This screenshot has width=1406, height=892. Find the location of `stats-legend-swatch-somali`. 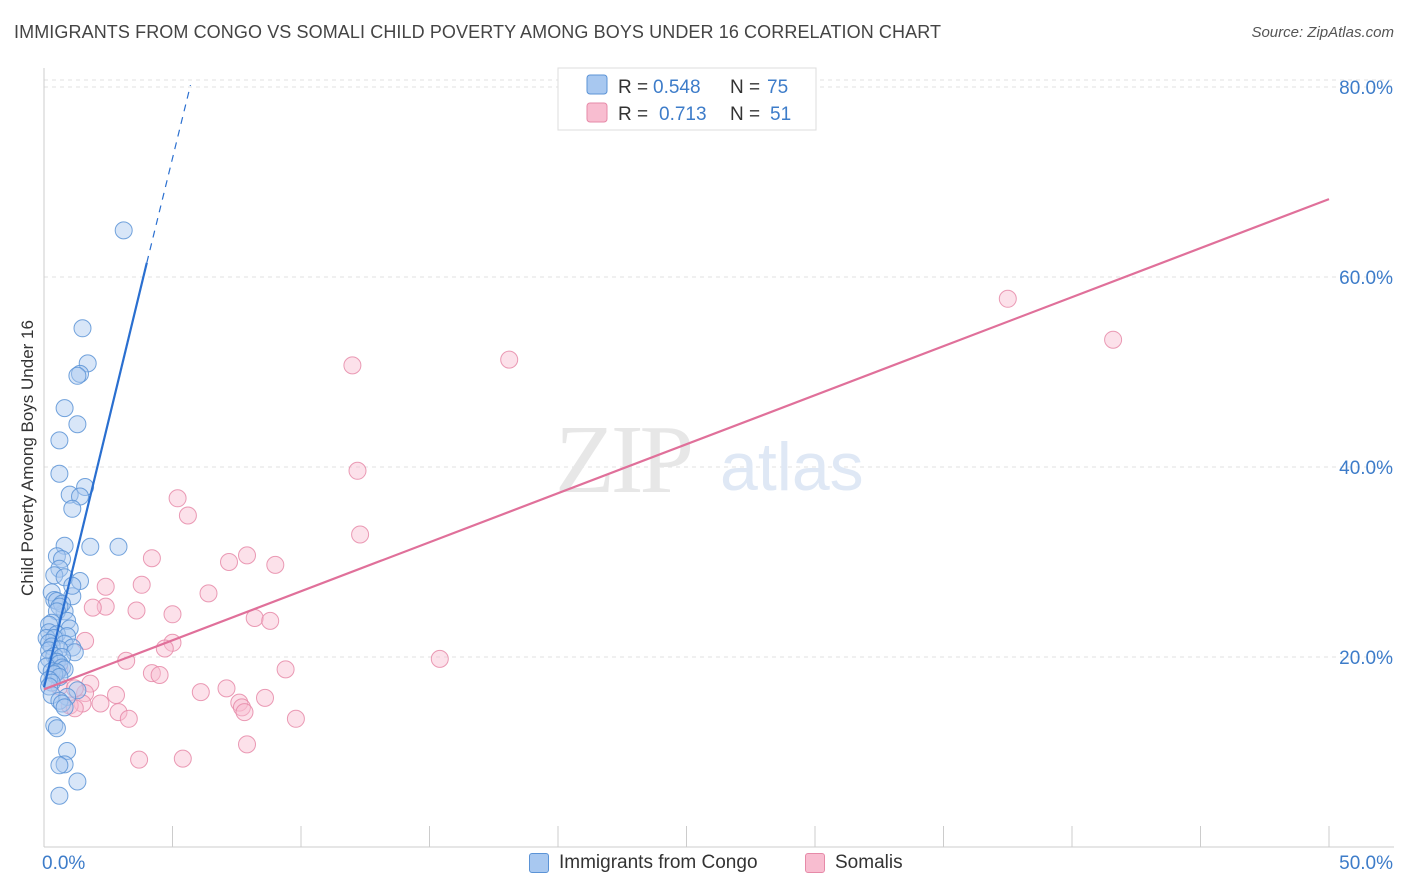

stats-legend-swatch-somali is located at coordinates (597, 112).